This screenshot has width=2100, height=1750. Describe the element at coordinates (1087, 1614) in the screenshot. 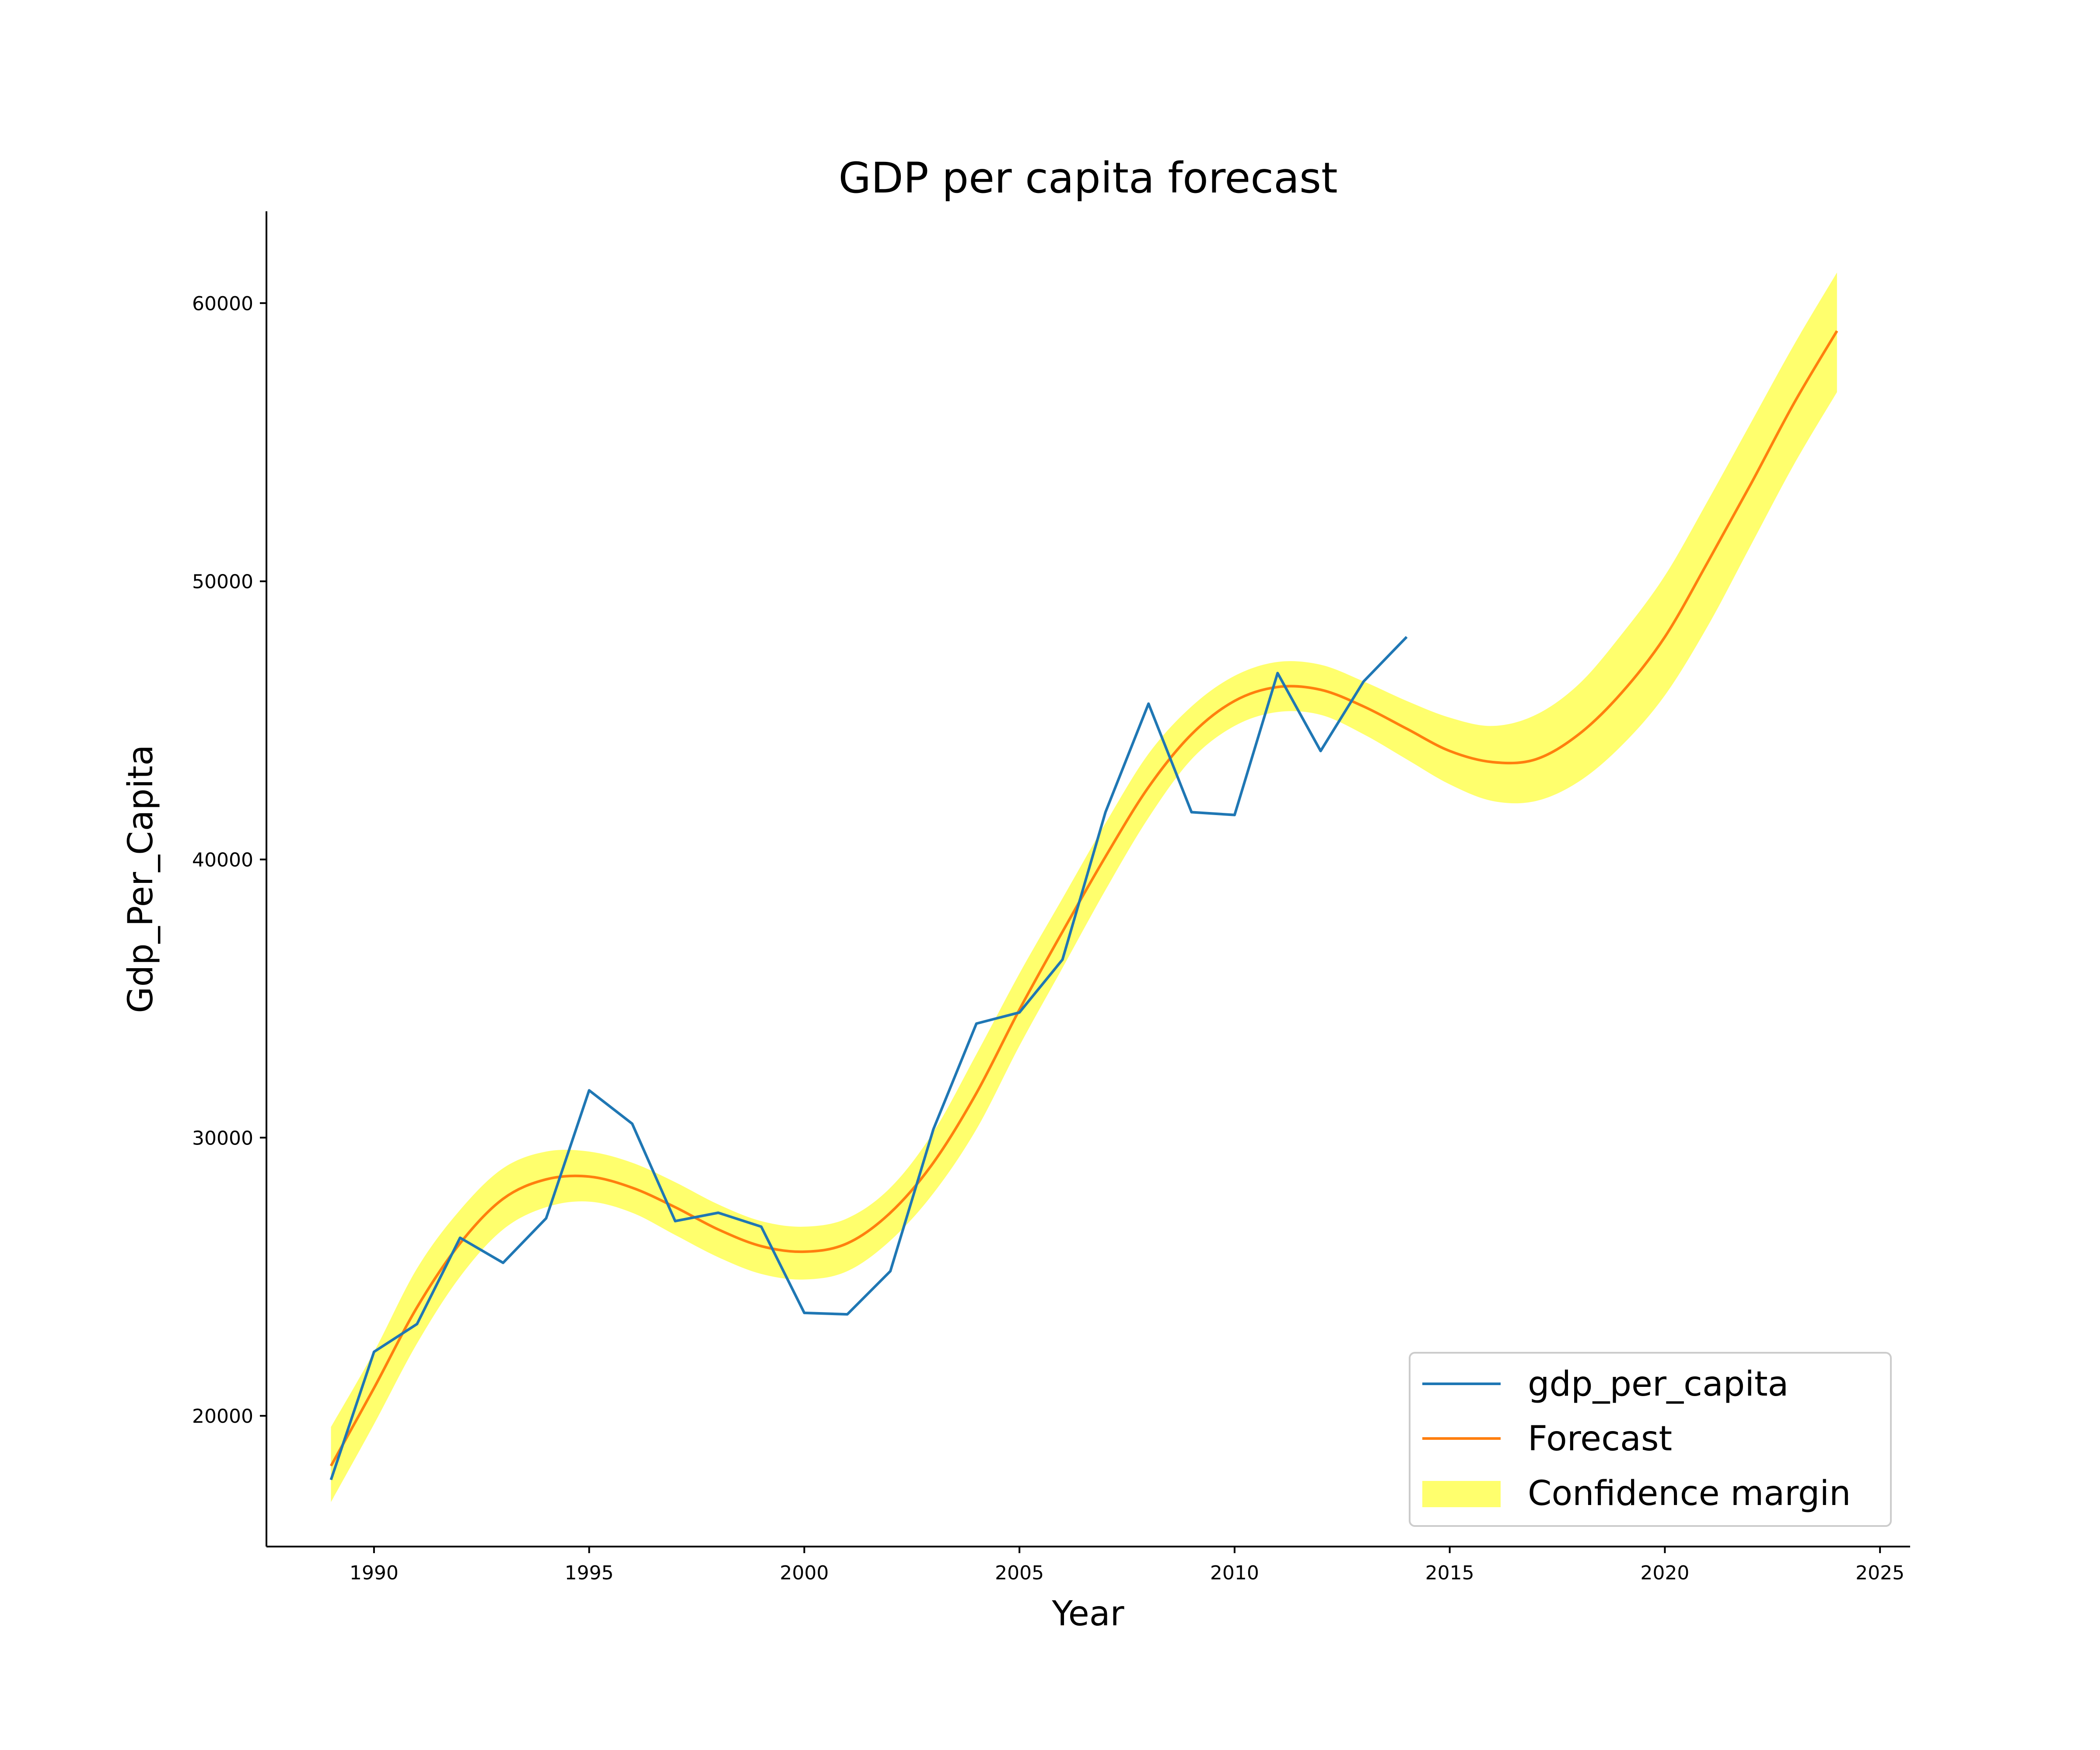

I see `x-axis-title: Year` at that location.